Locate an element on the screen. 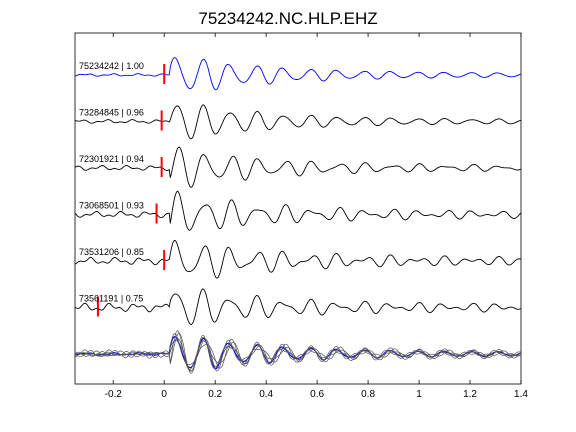  chart-title: 75234242.NC.HLP.EHZ is located at coordinates (287, 18).